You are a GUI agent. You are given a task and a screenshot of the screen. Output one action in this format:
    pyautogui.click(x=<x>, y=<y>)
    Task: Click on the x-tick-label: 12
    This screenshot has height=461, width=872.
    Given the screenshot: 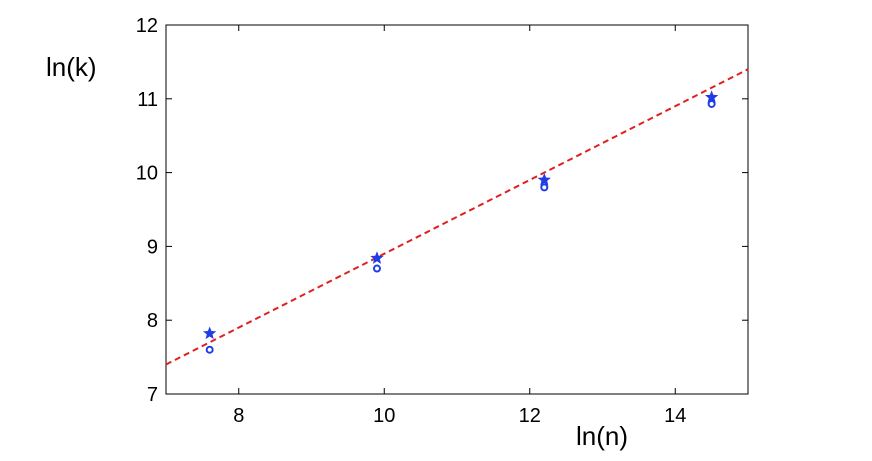 What is the action you would take?
    pyautogui.click(x=530, y=416)
    